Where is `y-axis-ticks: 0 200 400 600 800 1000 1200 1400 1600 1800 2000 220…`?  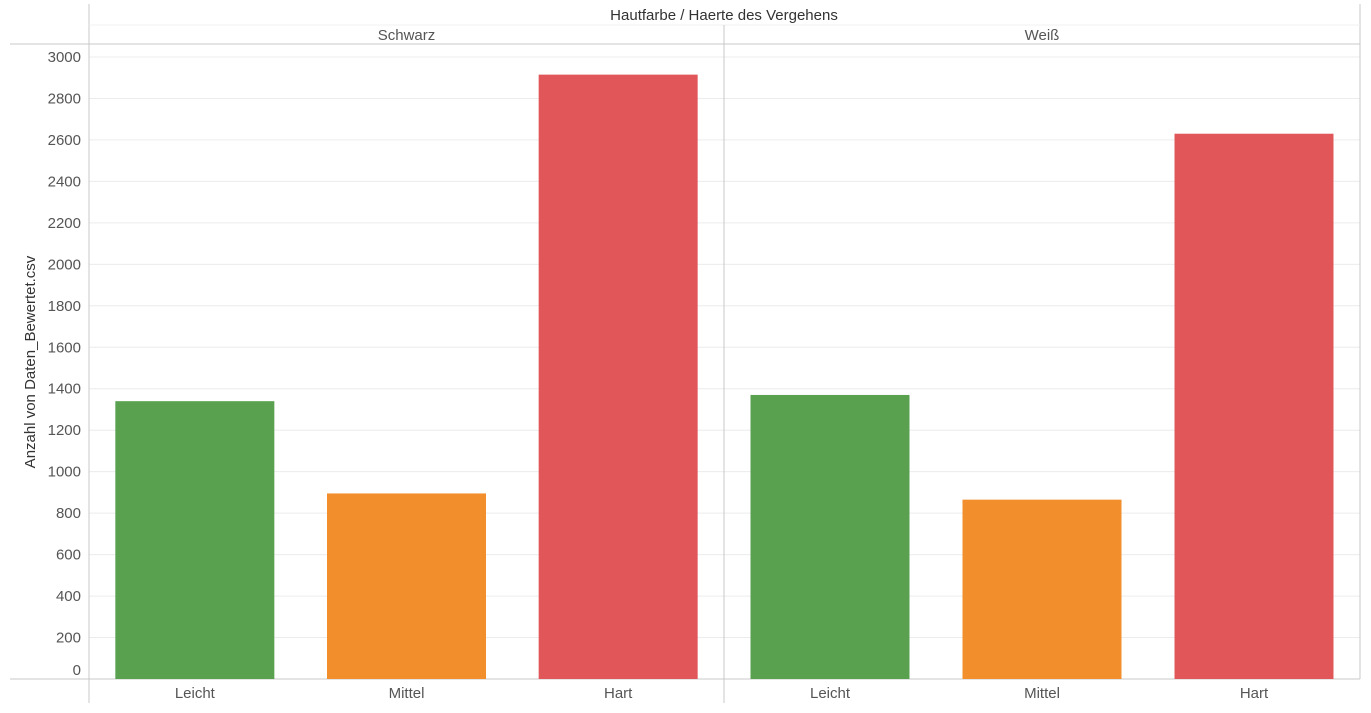
y-axis-ticks: 0 200 400 600 800 1000 1200 1400 1600 1800 2000 220… is located at coordinates (64, 364).